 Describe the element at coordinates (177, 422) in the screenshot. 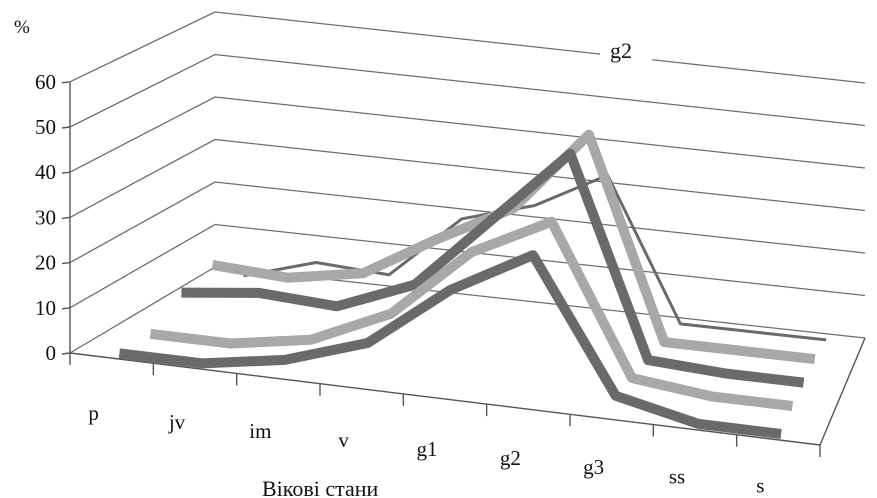

I see `x-category-label: jv` at that location.